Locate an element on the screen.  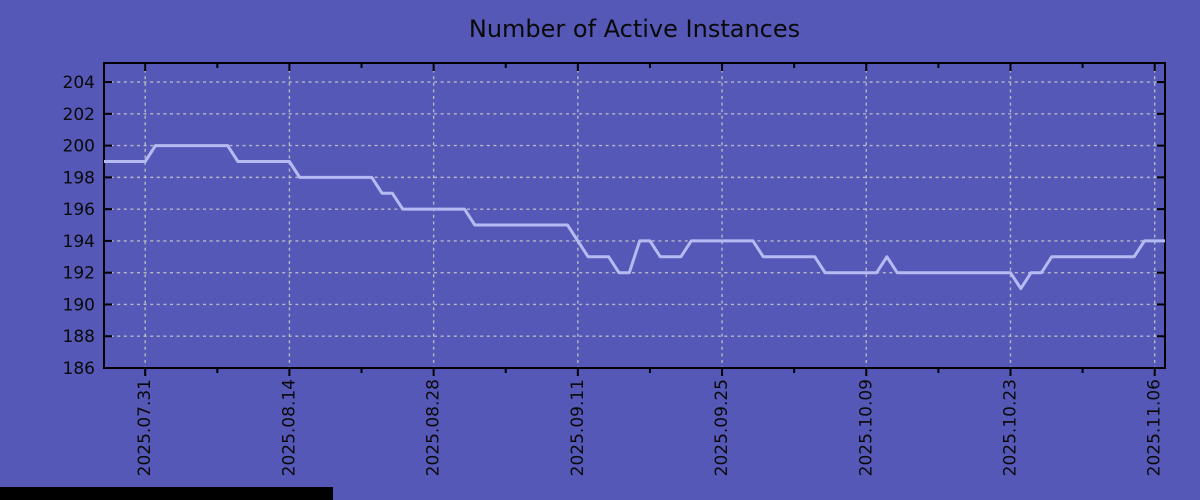
x-tick-label: 2025.09.11 is located at coordinates (578, 427).